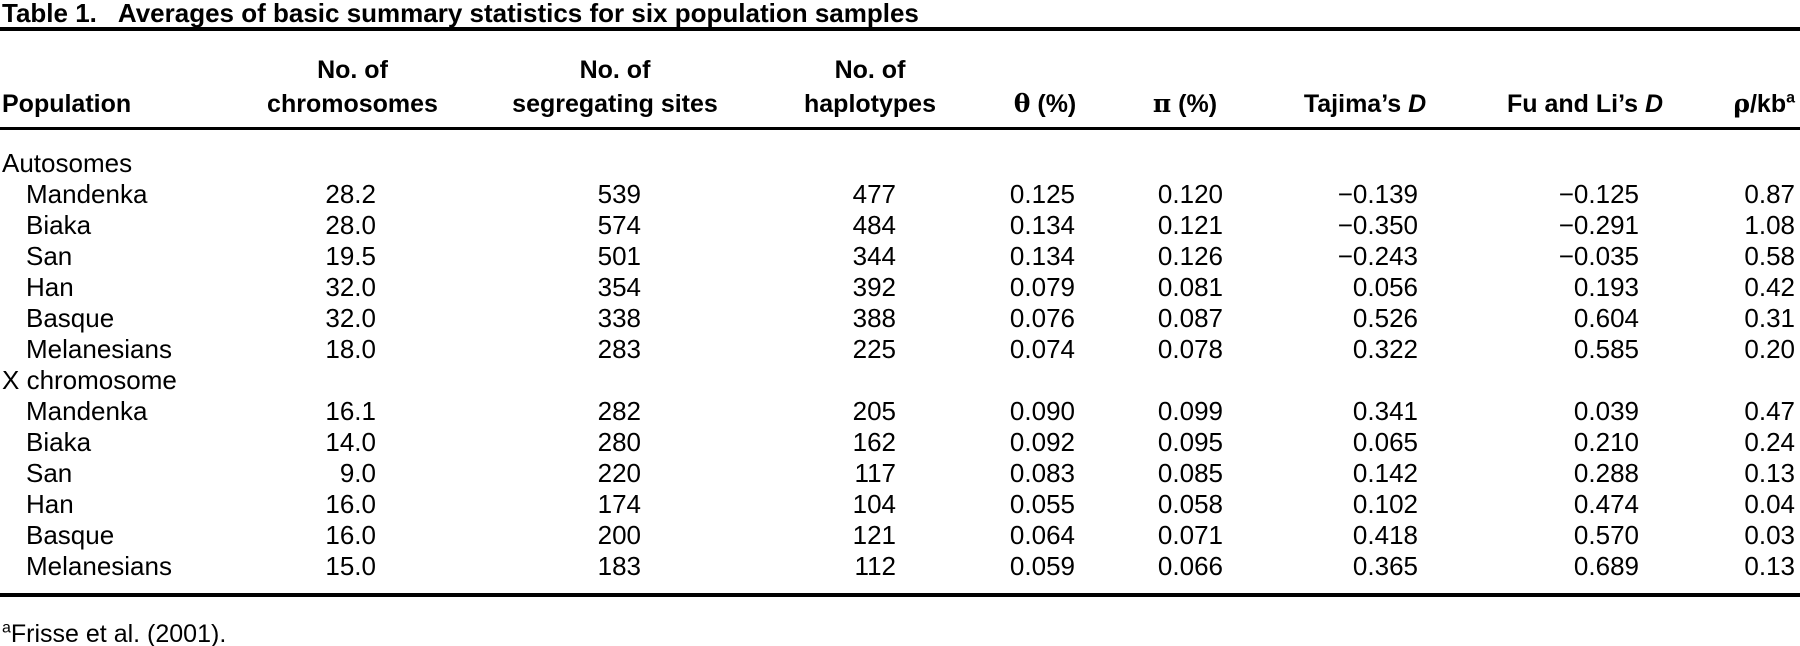 Image resolution: width=1800 pixels, height=646 pixels. What do you see at coordinates (900, 632) in the screenshot?
I see `table-footnote: aFrisse et al. (2001).` at bounding box center [900, 632].